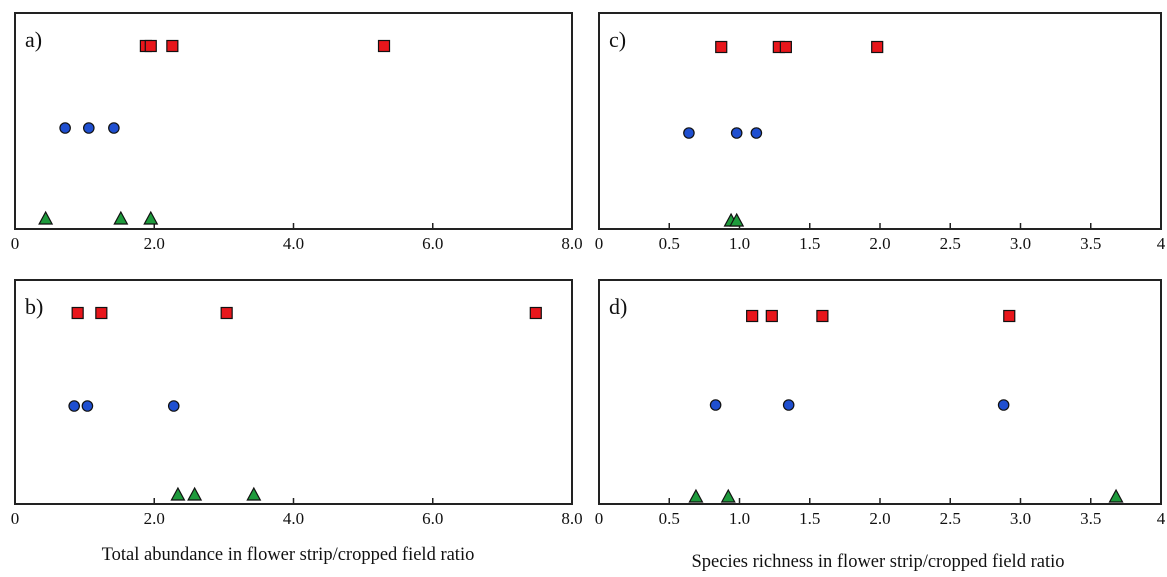 The width and height of the screenshot is (1167, 577). I want to click on panel-label: c), so click(617, 39).